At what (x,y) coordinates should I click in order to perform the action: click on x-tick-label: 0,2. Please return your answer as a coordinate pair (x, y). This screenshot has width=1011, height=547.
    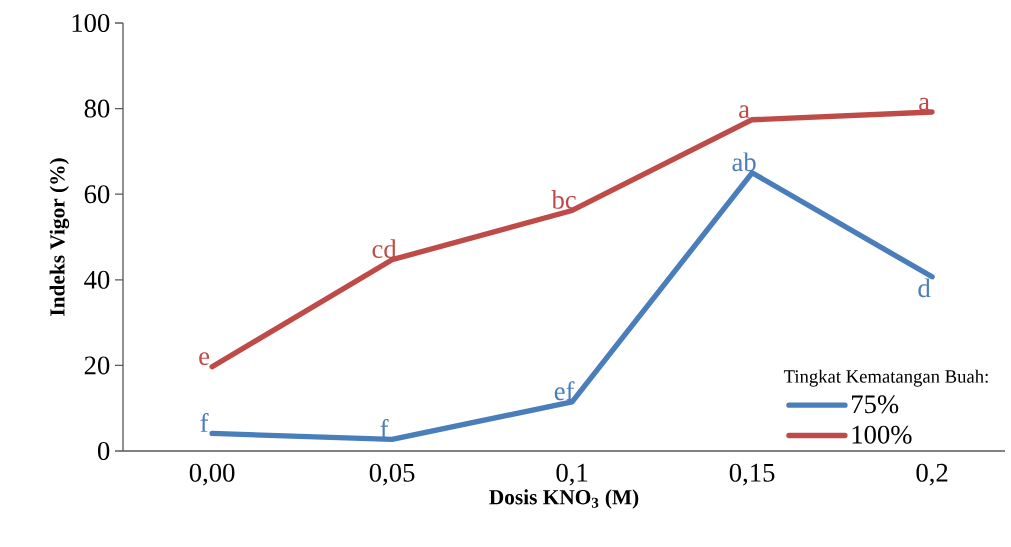
    Looking at the image, I should click on (932, 474).